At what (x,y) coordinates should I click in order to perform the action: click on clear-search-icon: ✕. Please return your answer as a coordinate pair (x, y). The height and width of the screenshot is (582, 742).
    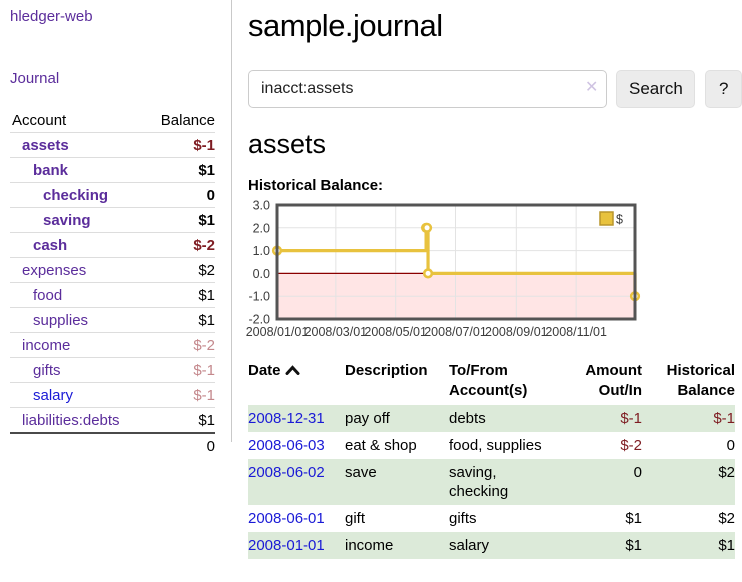
    Looking at the image, I should click on (592, 87).